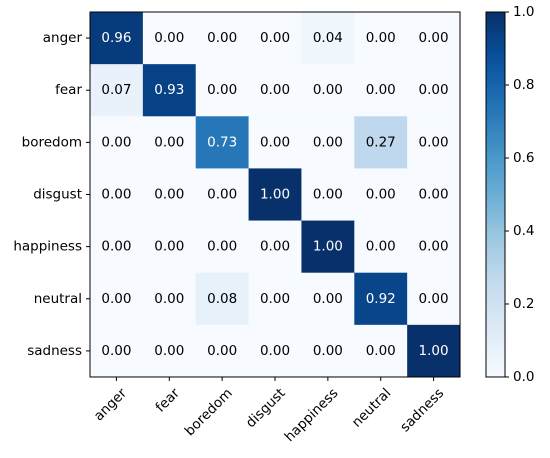 This screenshot has width=550, height=458. What do you see at coordinates (523, 158) in the screenshot?
I see `colorbar-tick-label: 0.6` at bounding box center [523, 158].